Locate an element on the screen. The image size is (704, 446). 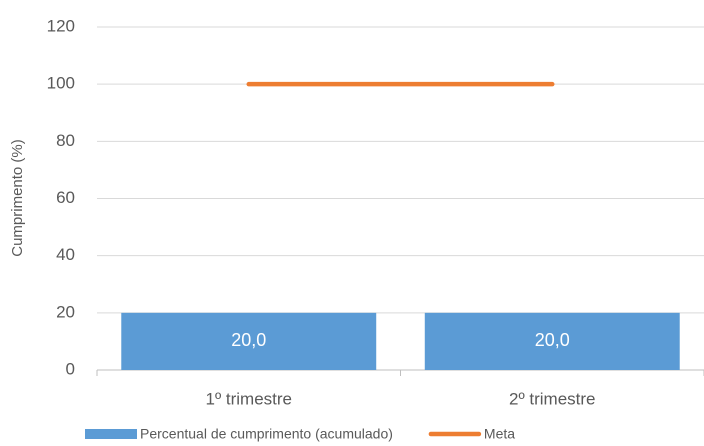
legend-label: Meta is located at coordinates (499, 434).